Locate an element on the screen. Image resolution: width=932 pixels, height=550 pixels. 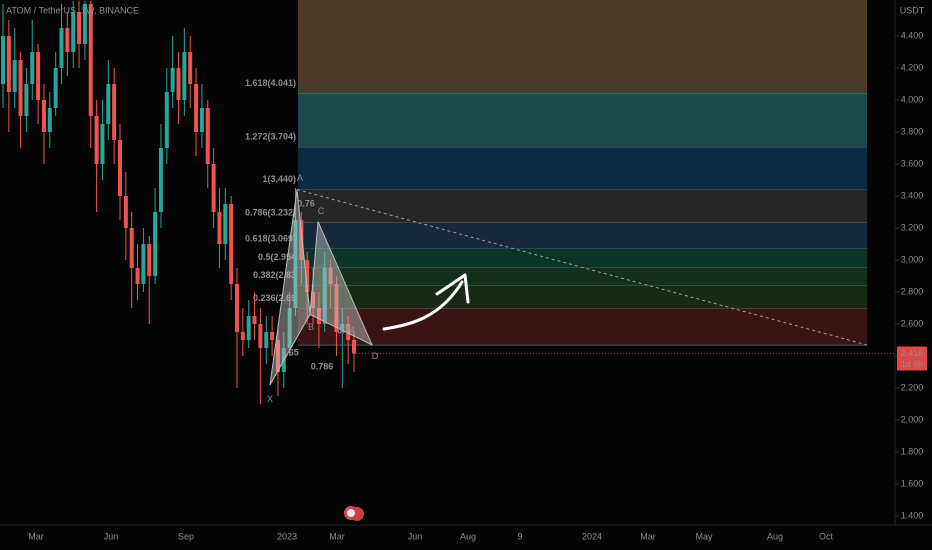
y-tick-label: 2.200 is located at coordinates (912, 387).